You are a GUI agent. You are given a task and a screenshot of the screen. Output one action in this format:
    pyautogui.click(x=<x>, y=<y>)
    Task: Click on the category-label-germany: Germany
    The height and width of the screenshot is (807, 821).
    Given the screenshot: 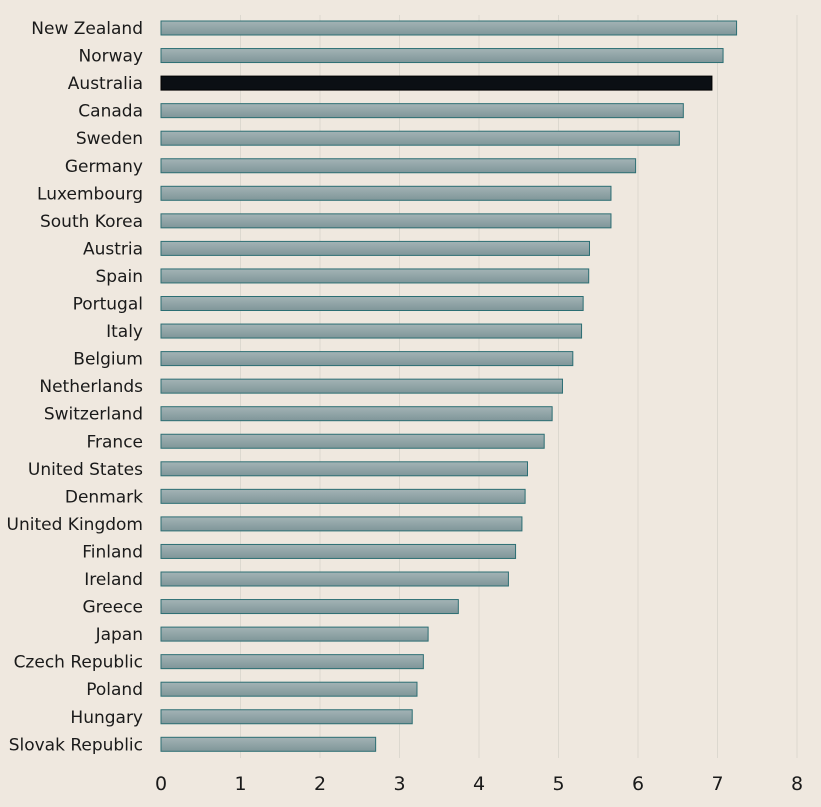 What is the action you would take?
    pyautogui.click(x=104, y=167)
    